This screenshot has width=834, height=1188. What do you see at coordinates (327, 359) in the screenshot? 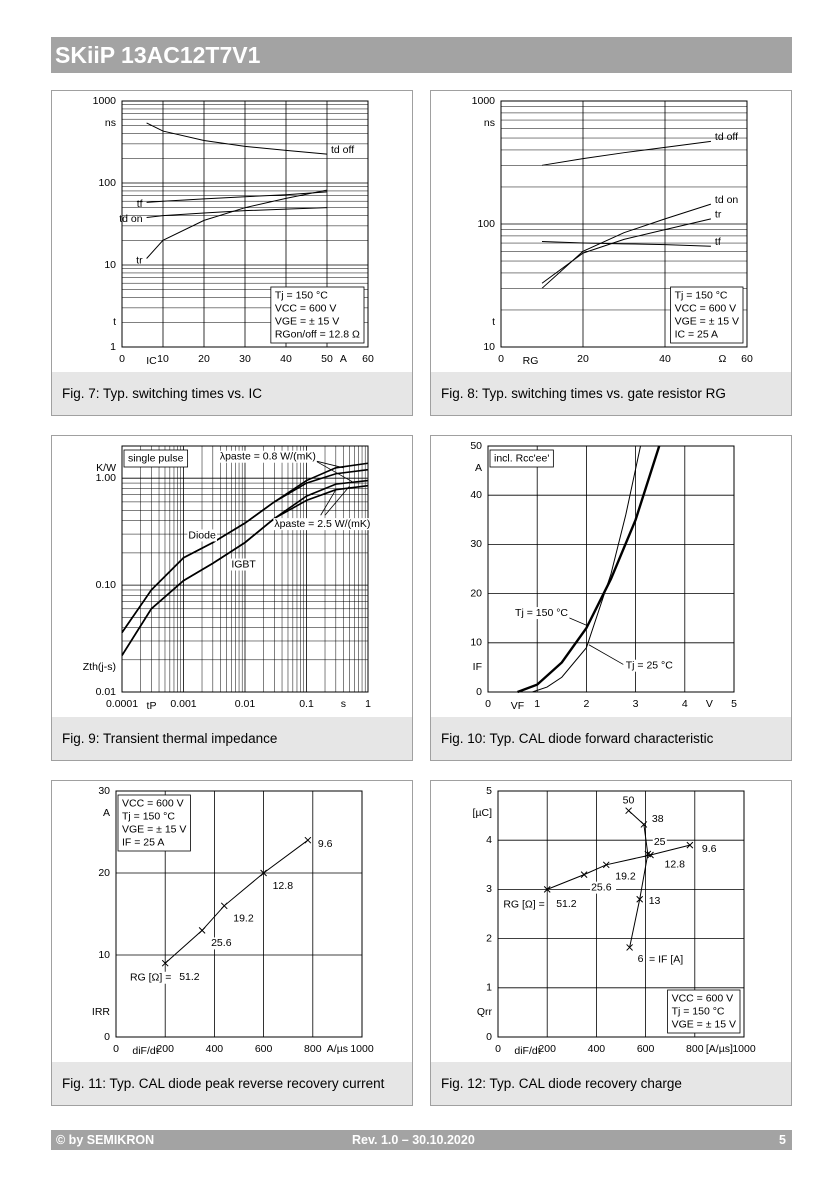
I see `x-tick-label: 50` at bounding box center [327, 359].